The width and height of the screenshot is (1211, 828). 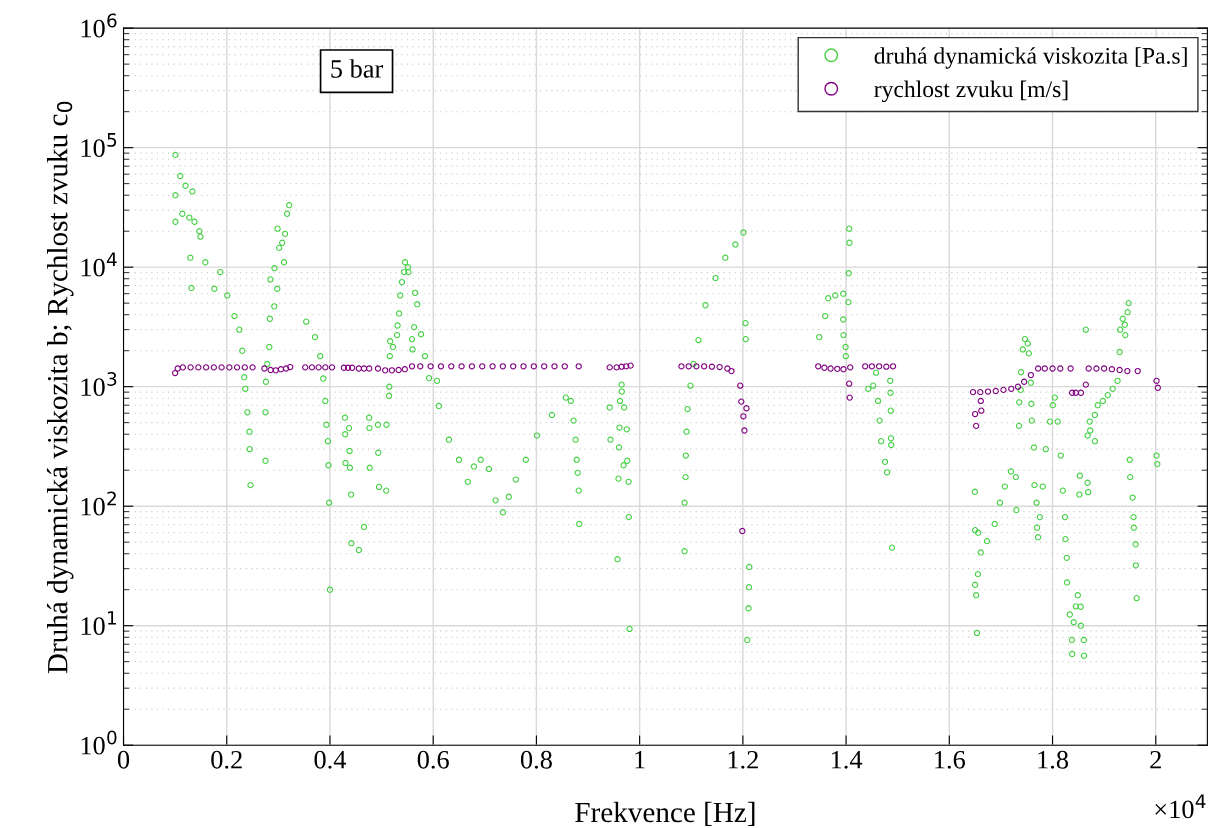 What do you see at coordinates (950, 759) in the screenshot?
I see `x-tick-label: 1.6` at bounding box center [950, 759].